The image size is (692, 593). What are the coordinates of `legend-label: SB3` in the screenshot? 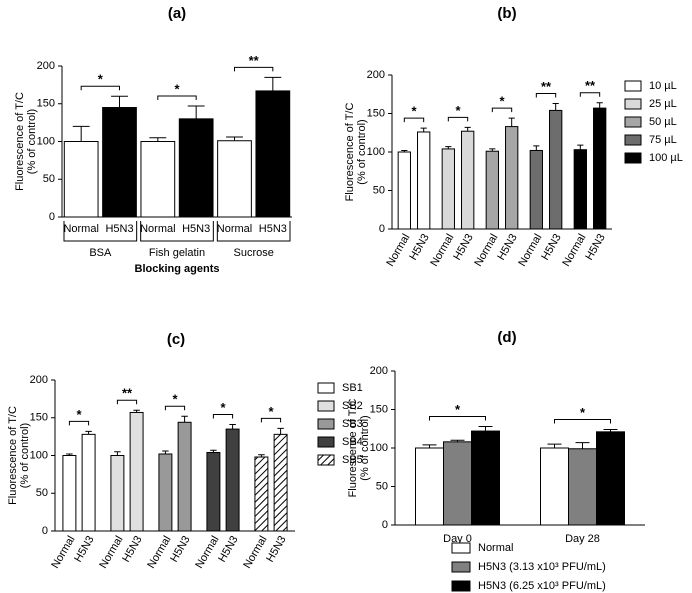 It's located at (352, 424).